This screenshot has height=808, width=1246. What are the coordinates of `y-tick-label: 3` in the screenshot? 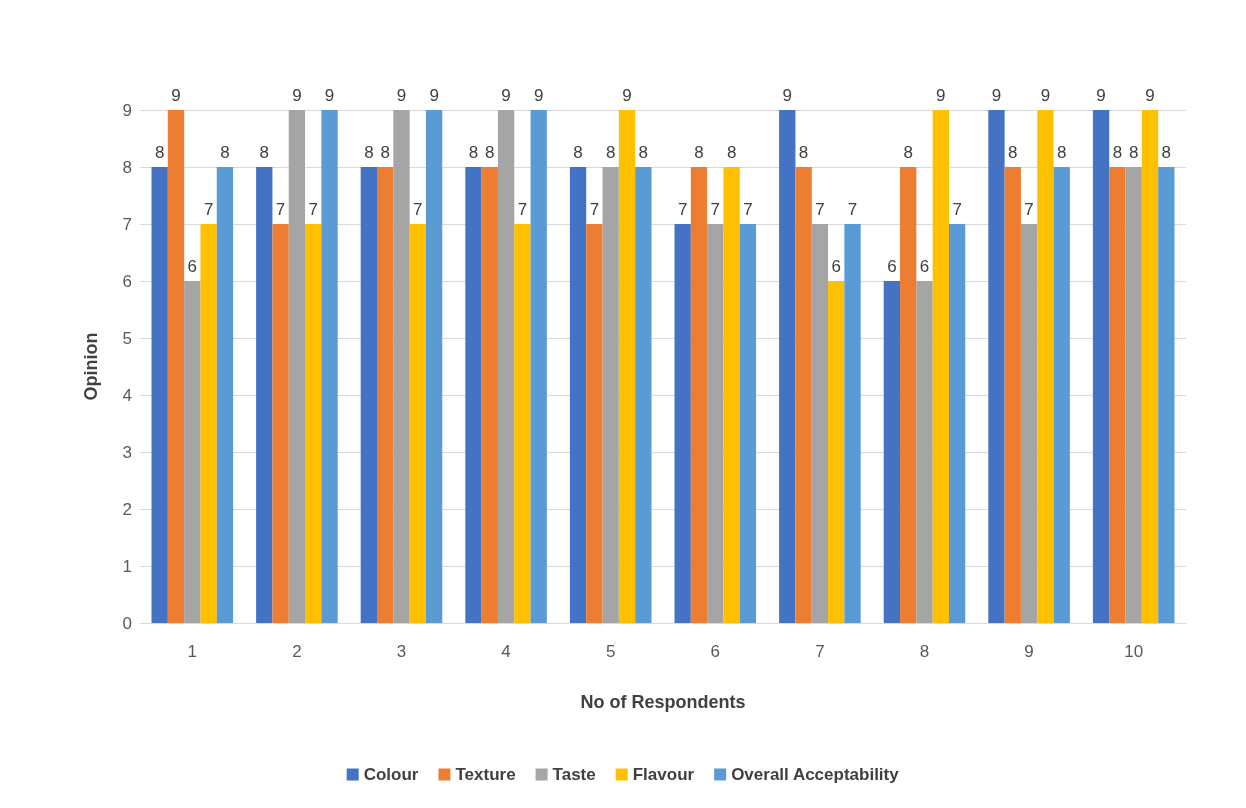 It's located at (127, 452).